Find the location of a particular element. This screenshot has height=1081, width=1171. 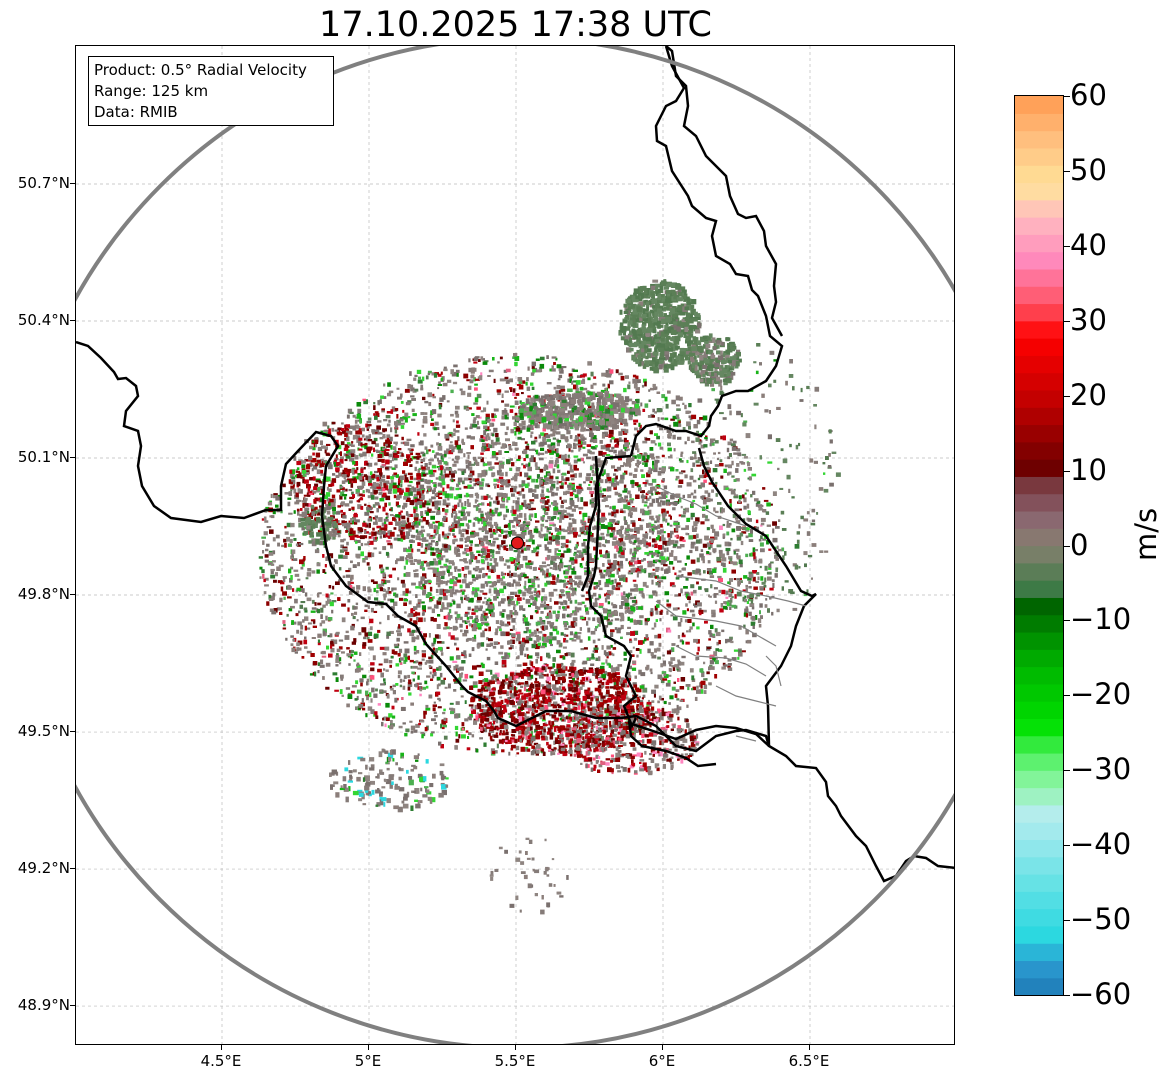

colorbar-tick-label: 10 is located at coordinates (1088, 469).